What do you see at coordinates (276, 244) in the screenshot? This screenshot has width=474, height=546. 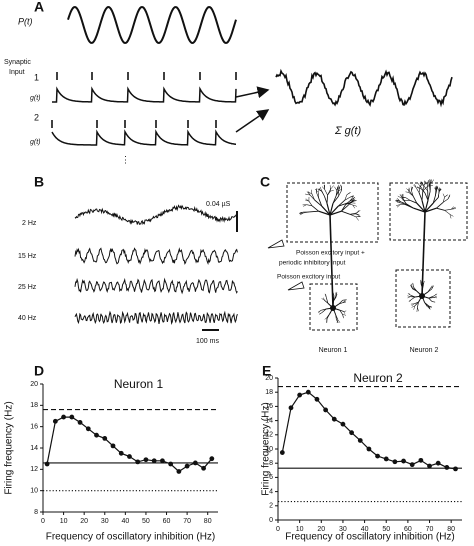 I see `electrode` at bounding box center [276, 244].